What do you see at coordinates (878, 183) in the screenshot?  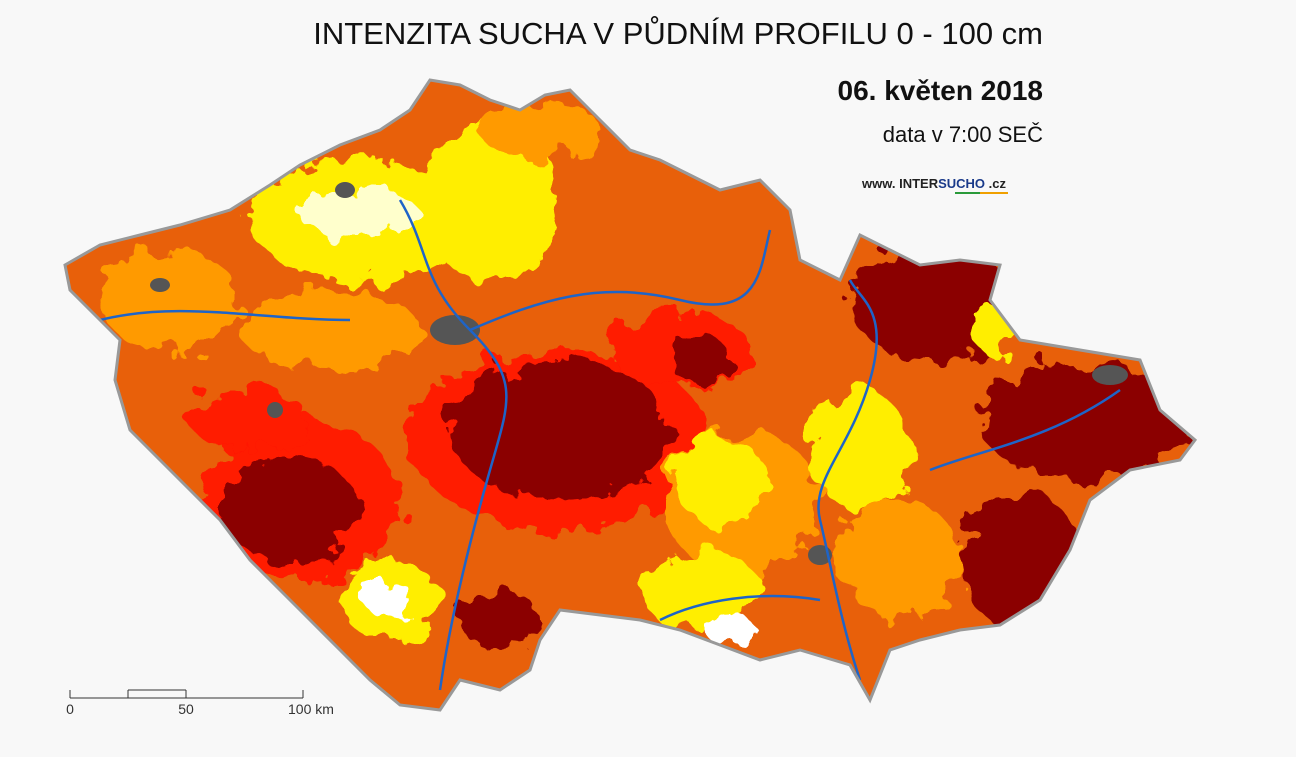 I see `logo-prefix: www.` at bounding box center [878, 183].